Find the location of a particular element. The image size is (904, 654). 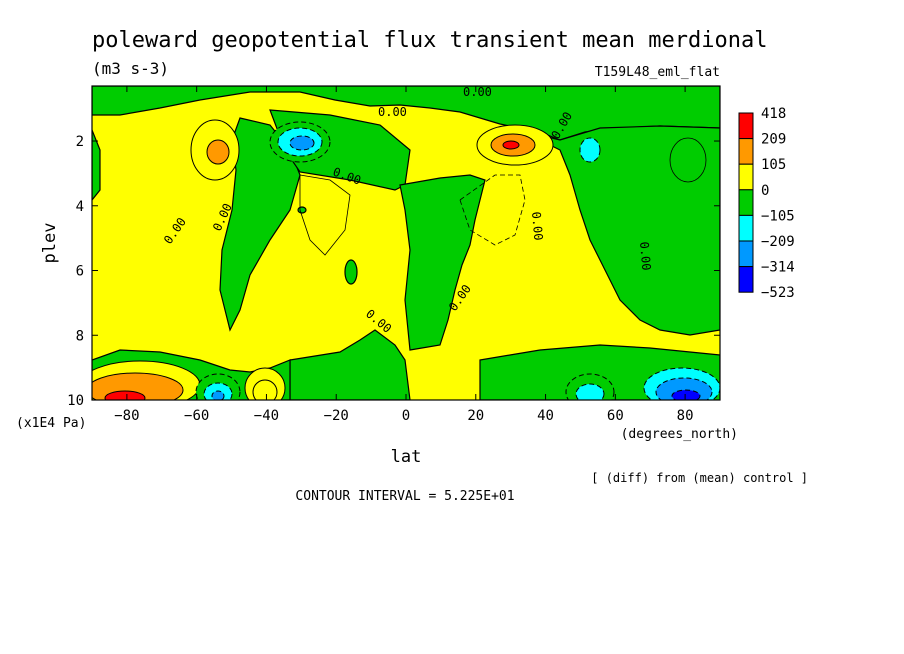

colorbar-label: 418 is located at coordinates (773, 114).